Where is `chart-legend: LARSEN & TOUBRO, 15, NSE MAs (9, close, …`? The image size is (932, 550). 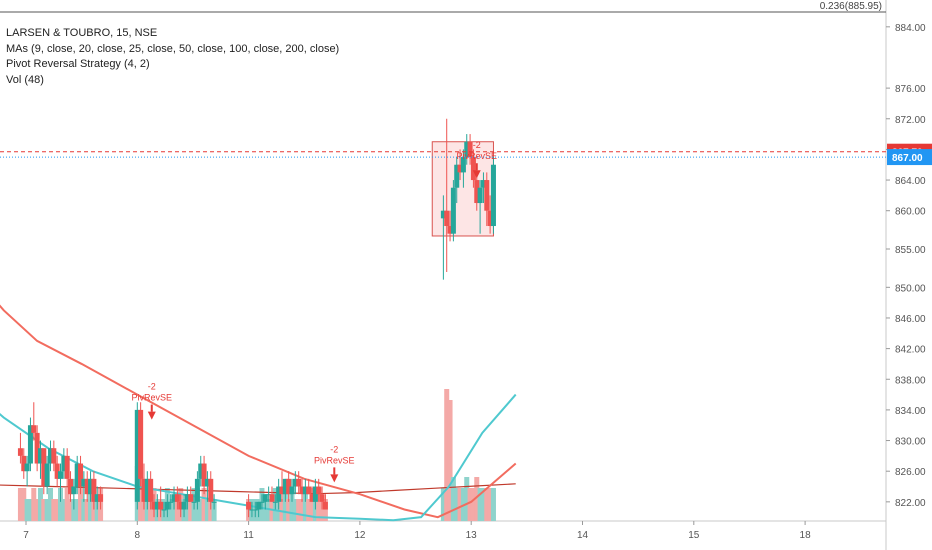
chart-legend: LARSEN & TOUBRO, 15, NSE MAs (9, close, … is located at coordinates (172, 57).